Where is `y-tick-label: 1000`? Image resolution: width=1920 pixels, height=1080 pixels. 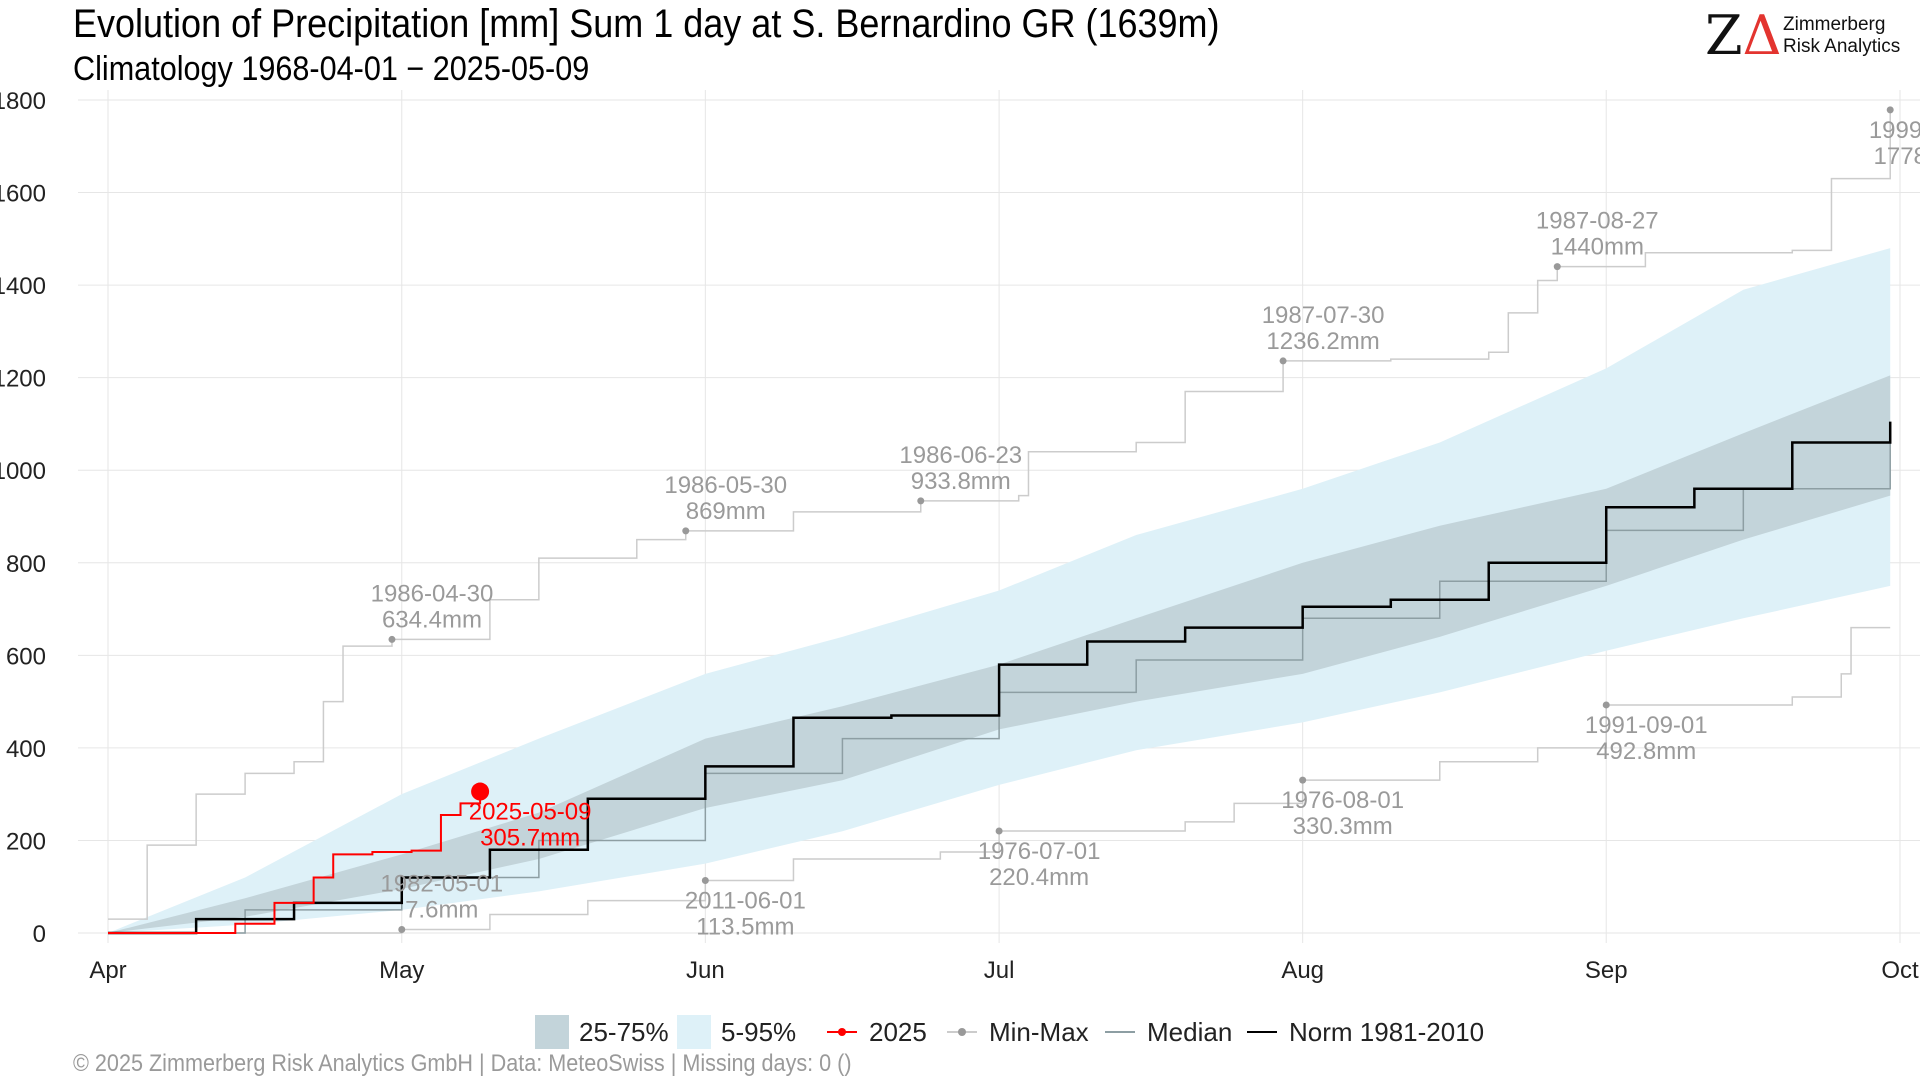
y-tick-label: 1000 is located at coordinates (23, 471).